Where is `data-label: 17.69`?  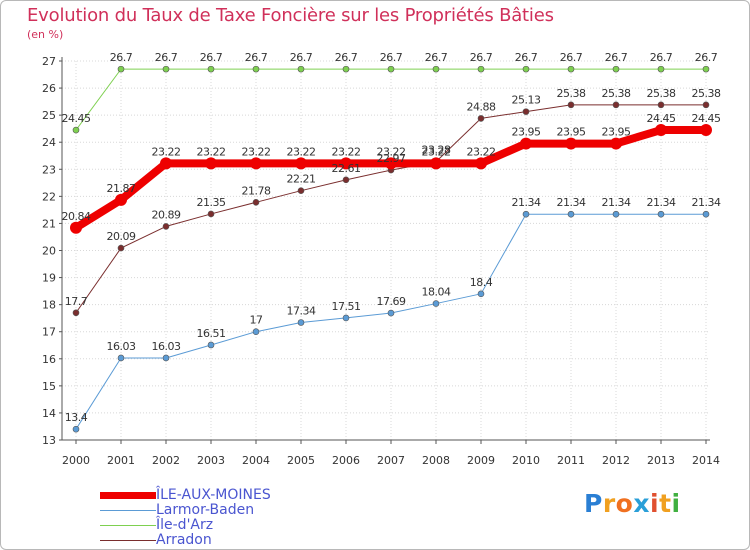 data-label: 17.69 is located at coordinates (391, 301).